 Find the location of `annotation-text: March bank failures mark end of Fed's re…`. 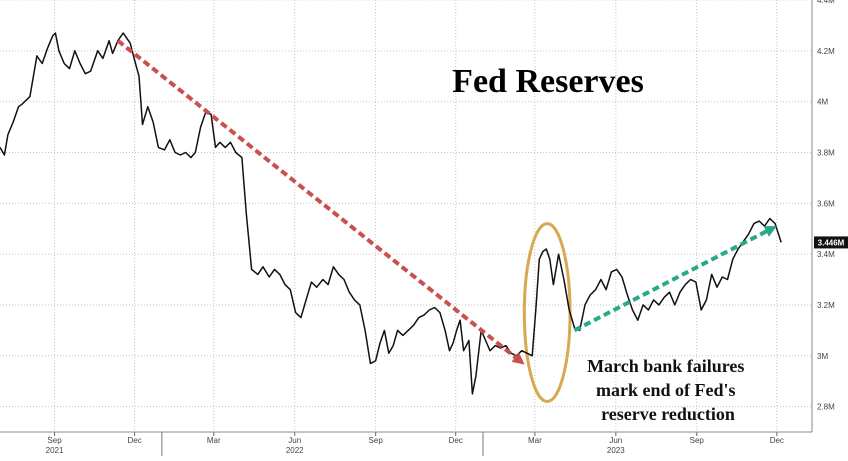

annotation-text: March bank failures mark end of Fed's re… is located at coordinates (668, 390).